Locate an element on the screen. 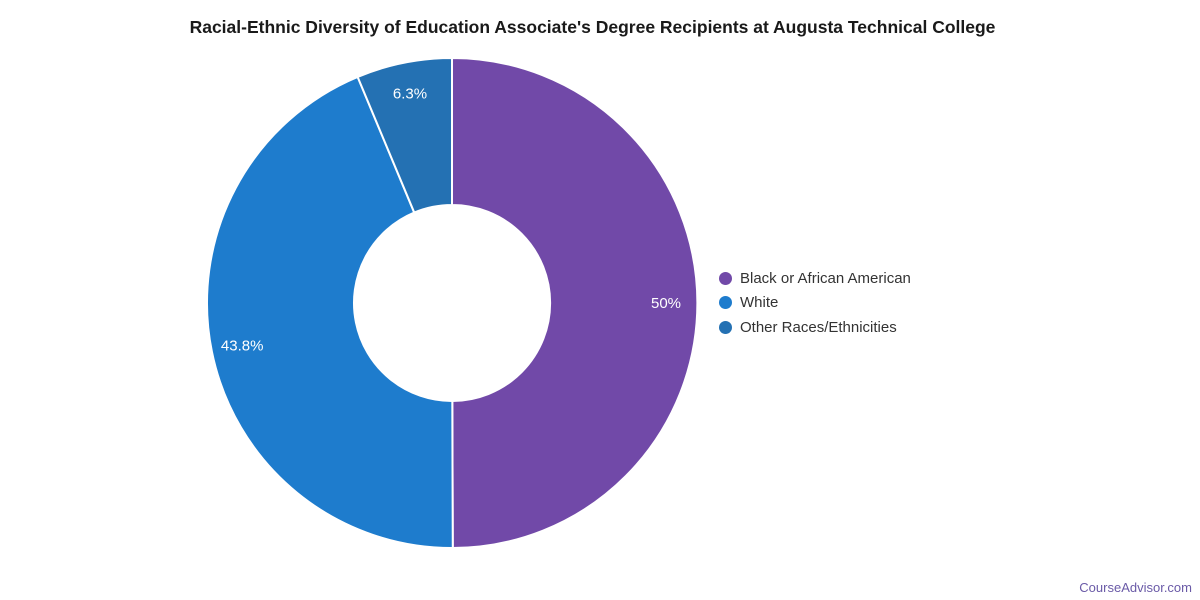 This screenshot has height=600, width=1200. slice-label-2: 6.3% is located at coordinates (410, 93).